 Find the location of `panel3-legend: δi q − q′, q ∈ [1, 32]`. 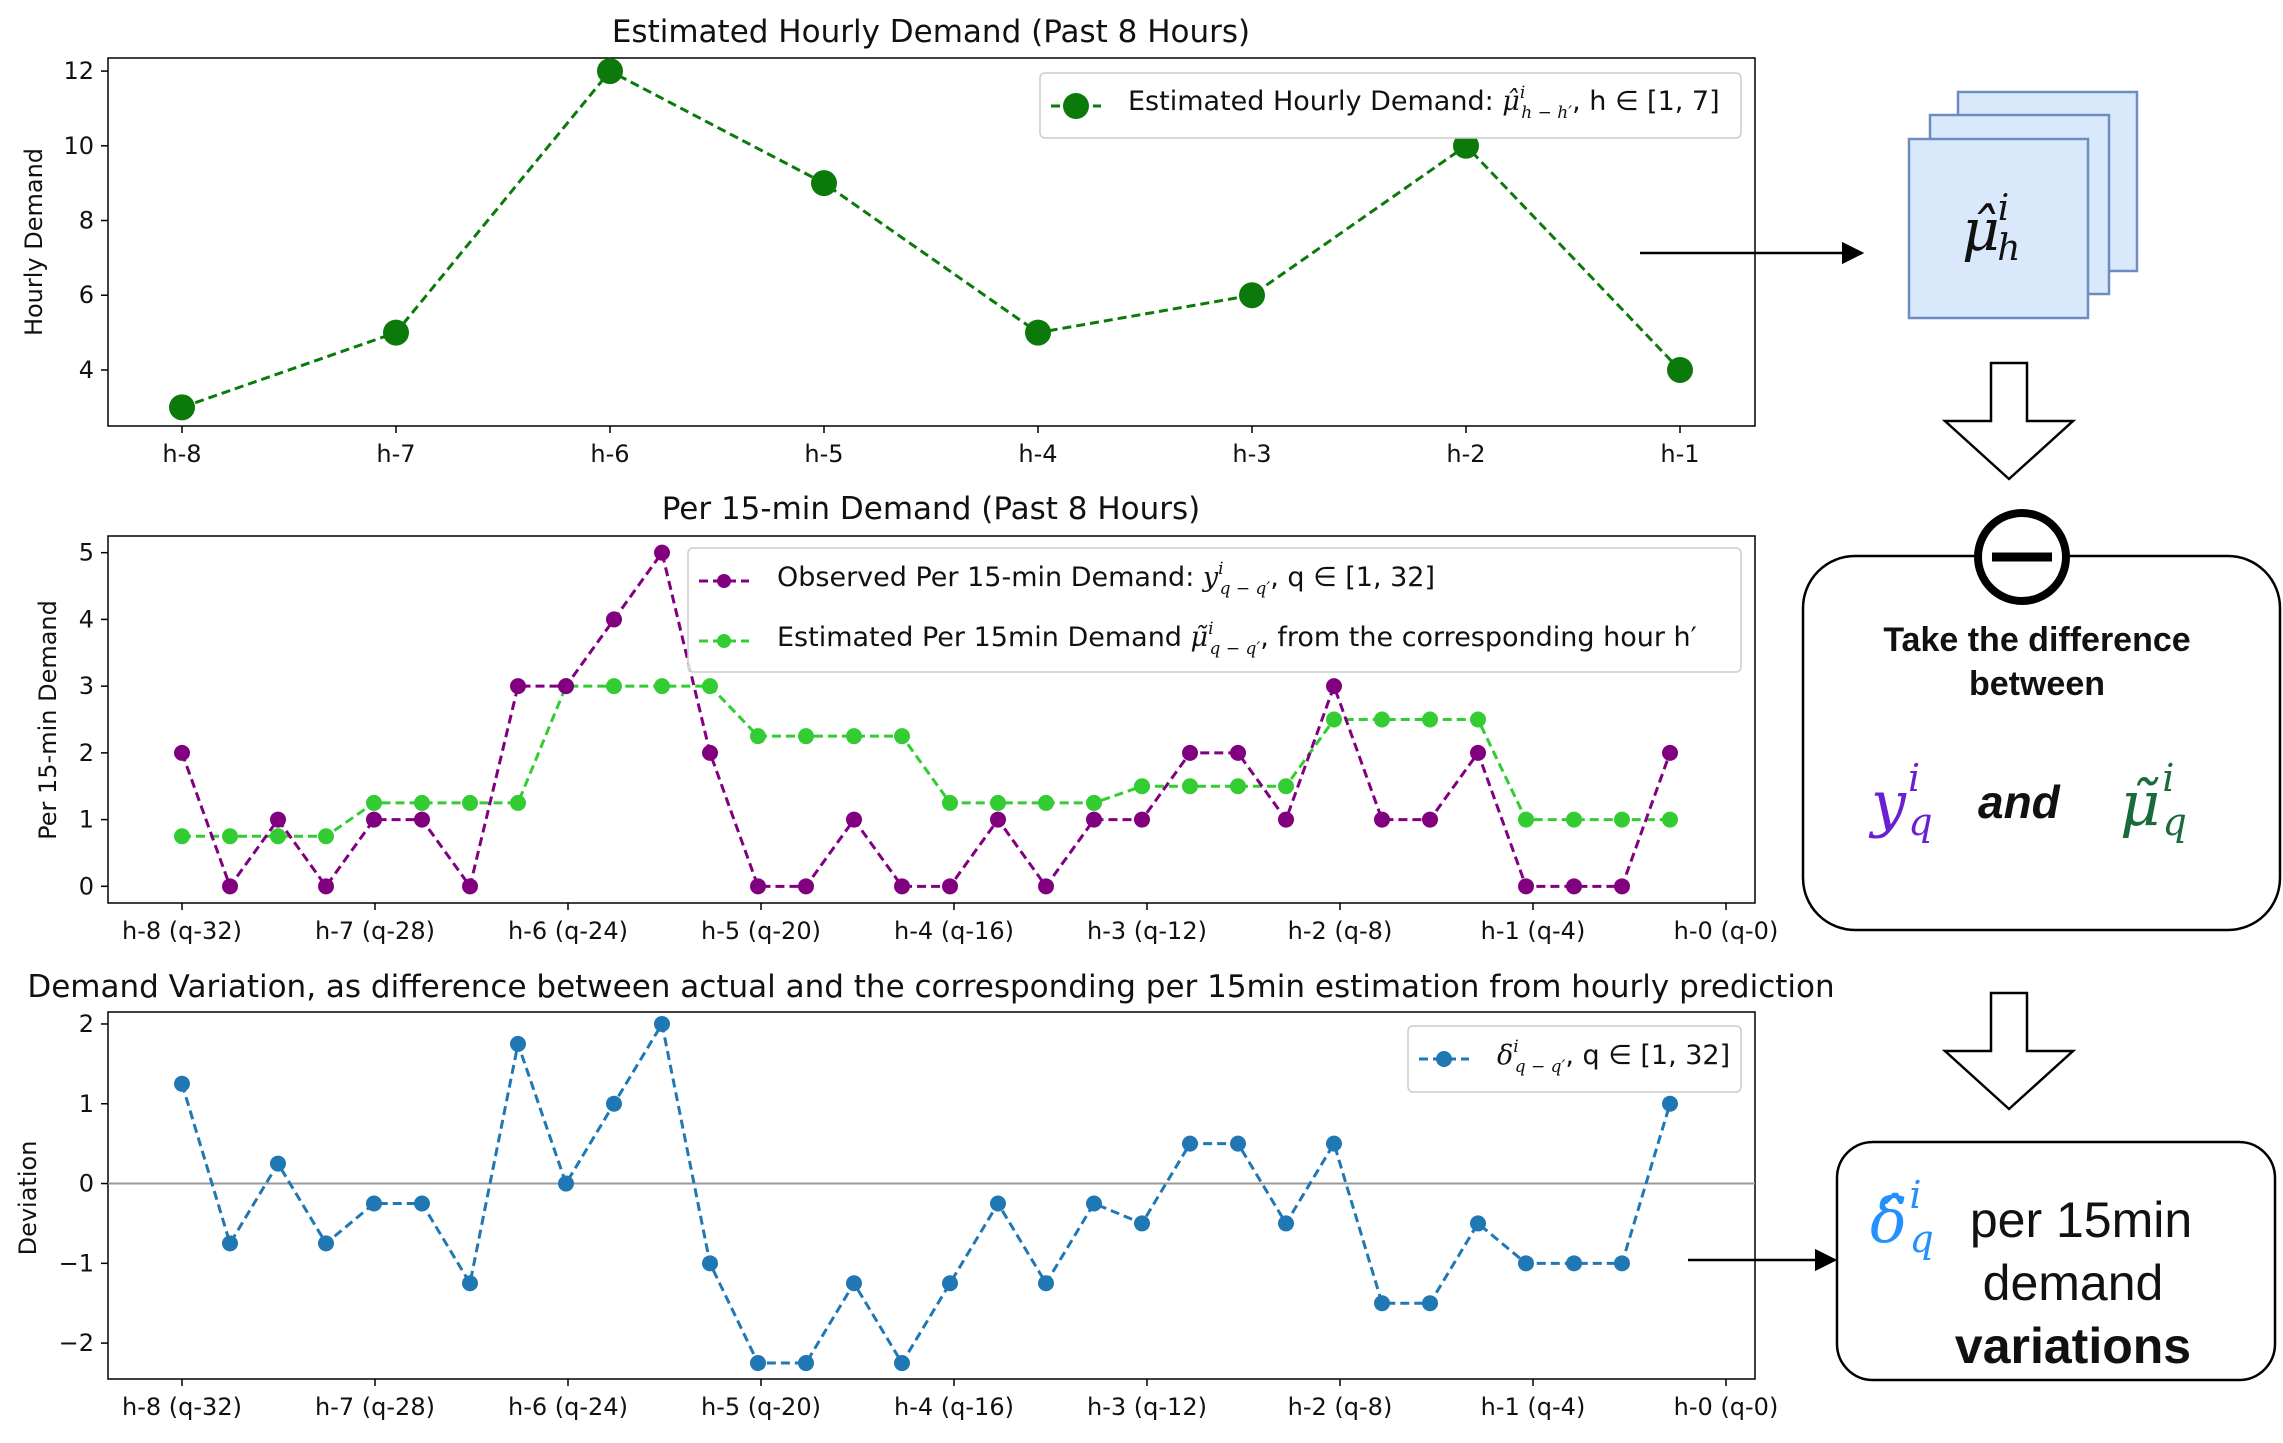

panel3-legend: δi q − q′, q ∈ [1, 32] is located at coordinates (1574, 1059).